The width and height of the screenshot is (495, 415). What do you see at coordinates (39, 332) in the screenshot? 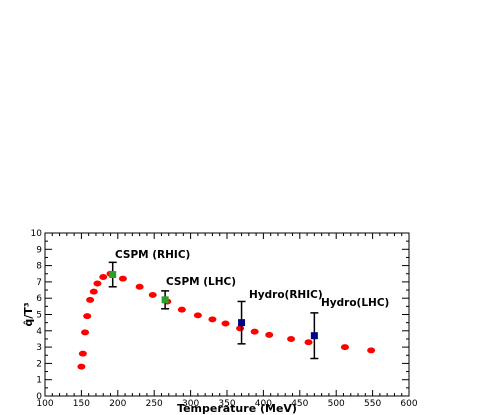
I see `y-tick-label: 4` at bounding box center [39, 332].